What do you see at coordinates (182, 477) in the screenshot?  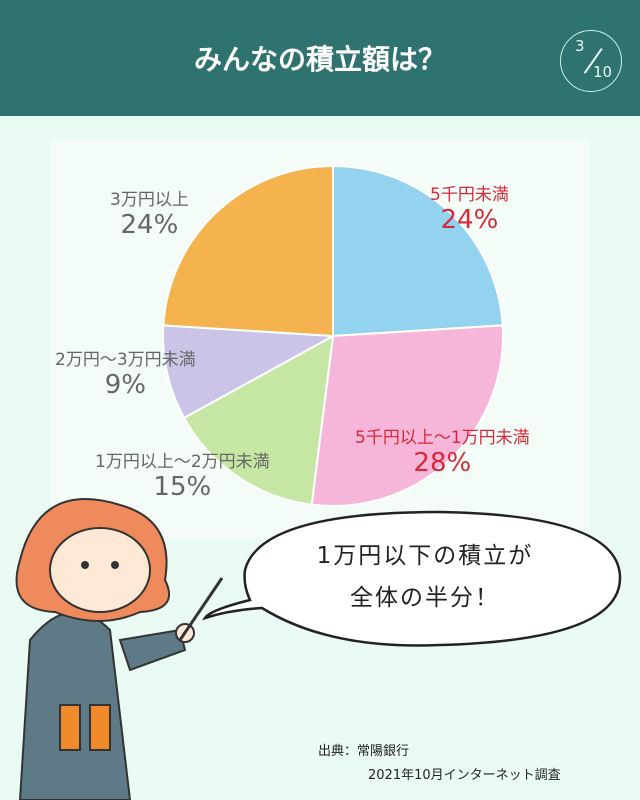 I see `label-slice-3: 1万円以上〜2万円未満 15%` at bounding box center [182, 477].